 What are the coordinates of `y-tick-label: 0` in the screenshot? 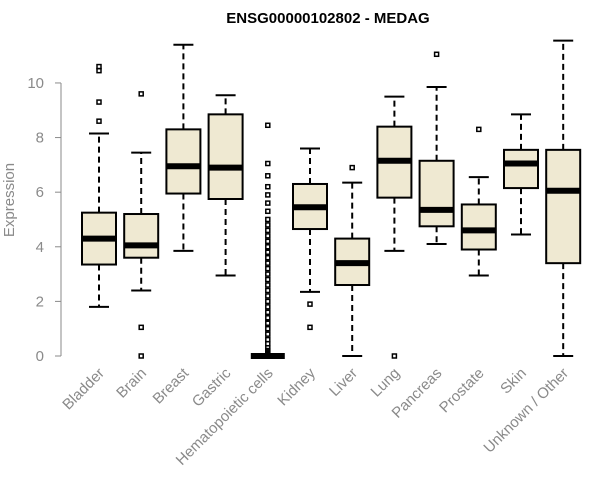 It's located at (40, 356).